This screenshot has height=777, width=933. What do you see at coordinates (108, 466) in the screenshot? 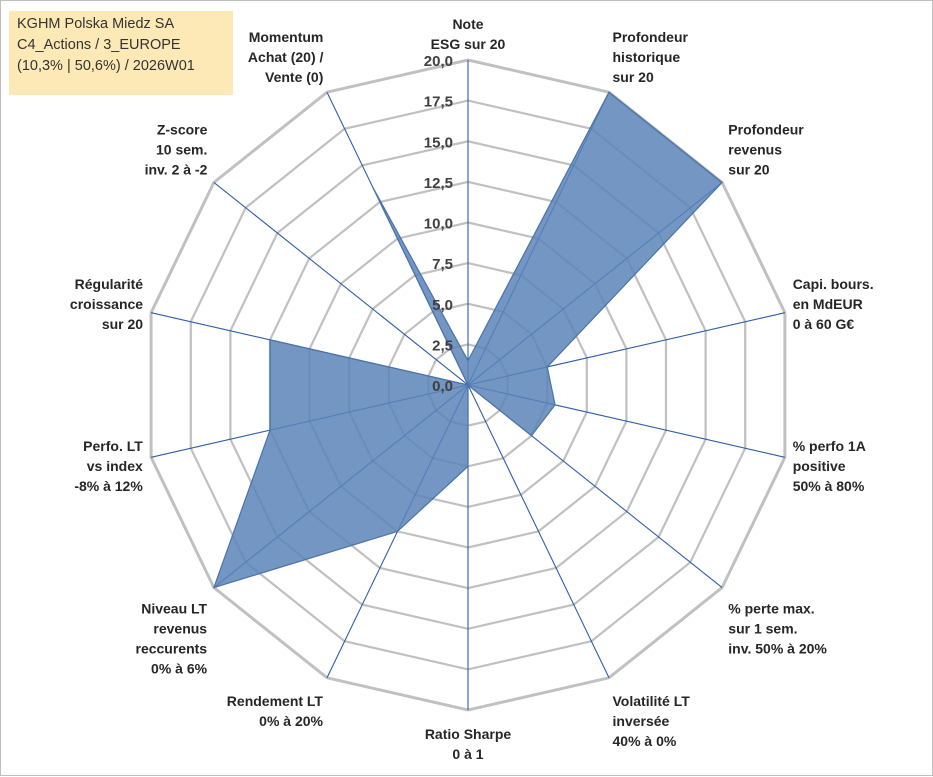
I see `axis-label-10: Perfo. LT vs index -8% à 12%` at bounding box center [108, 466].